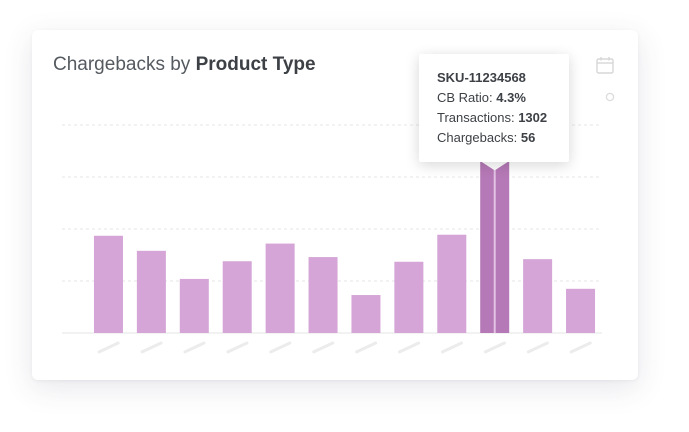 The image size is (689, 432). What do you see at coordinates (477, 137) in the screenshot?
I see `chargebacks-label: Chargebacks:` at bounding box center [477, 137].